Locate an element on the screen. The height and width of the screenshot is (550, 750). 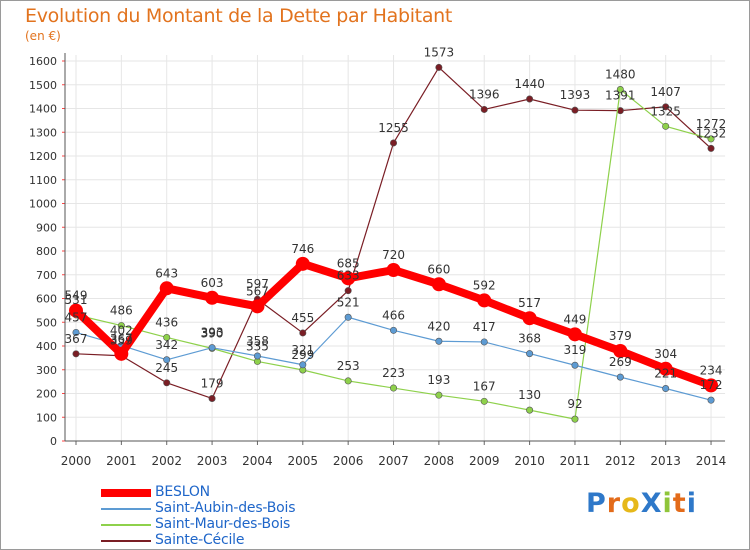
data-label-saint-maur-des-bois: 531 is located at coordinates (76, 300).